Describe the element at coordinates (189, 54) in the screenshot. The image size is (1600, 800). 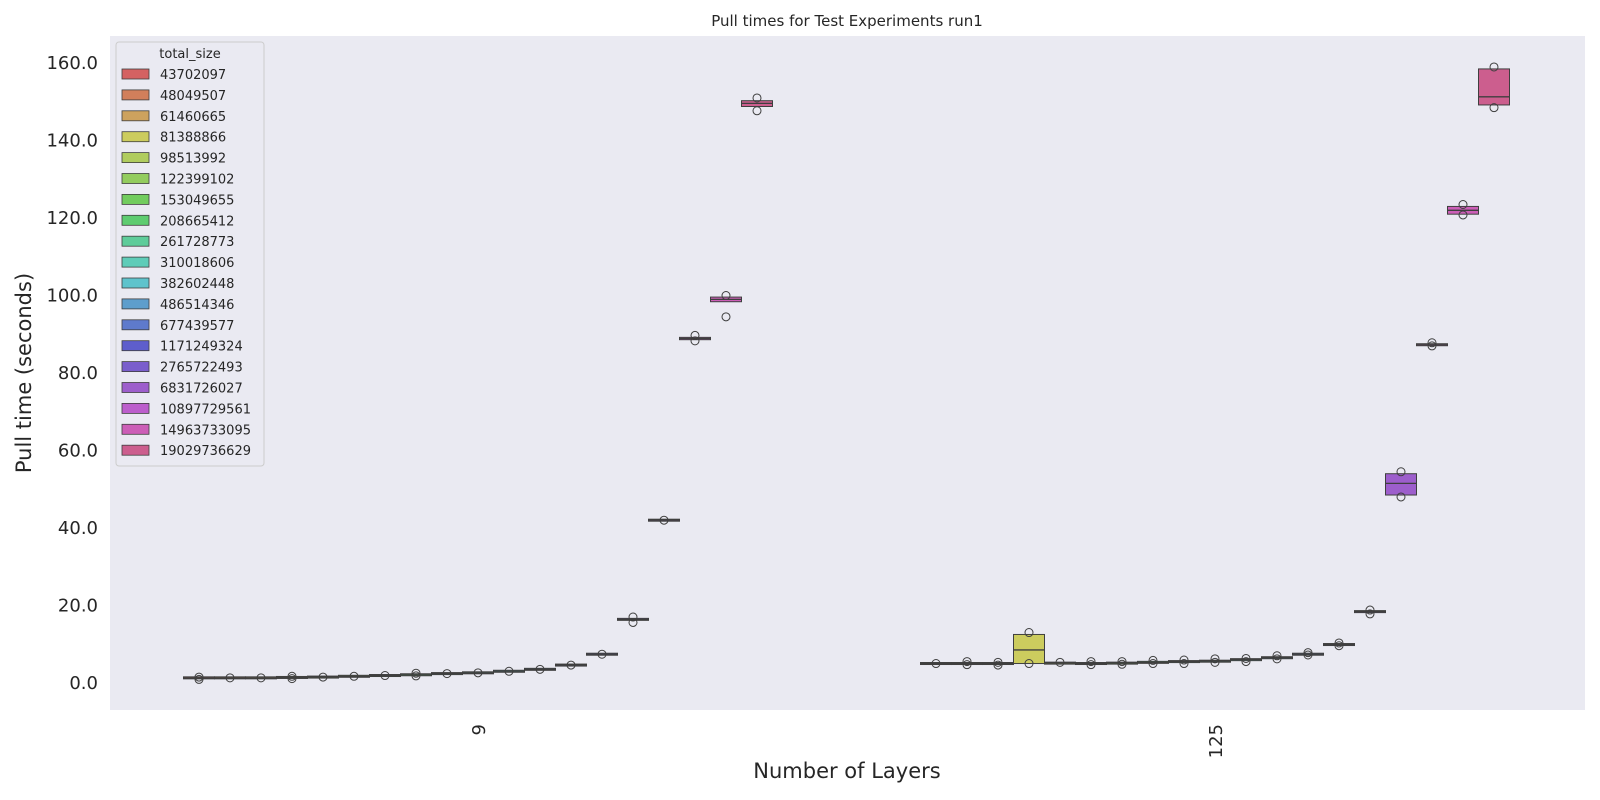
I see `legend-title: total_size` at that location.